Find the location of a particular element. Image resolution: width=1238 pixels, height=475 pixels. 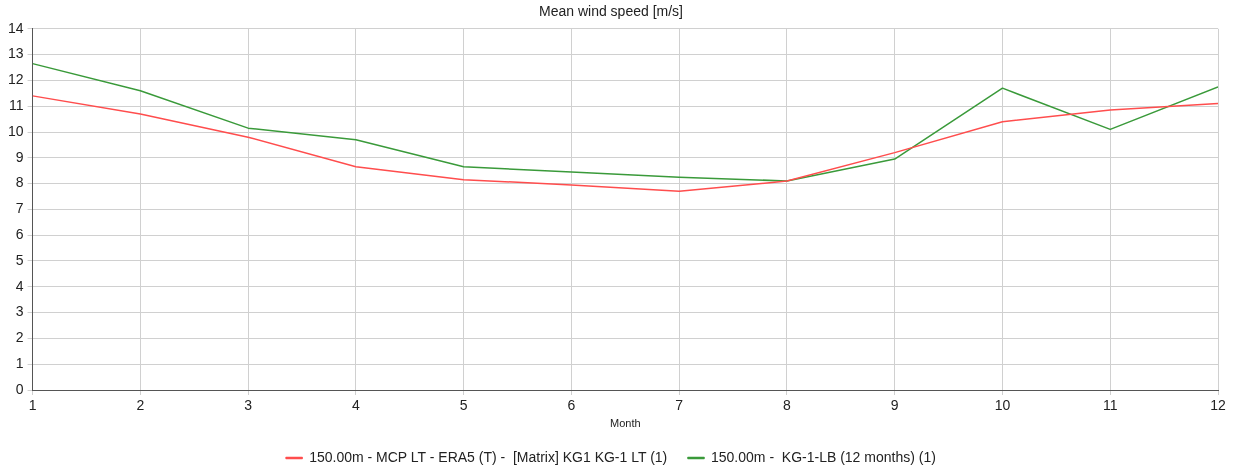

y-tick-label: 5 is located at coordinates (19, 259).